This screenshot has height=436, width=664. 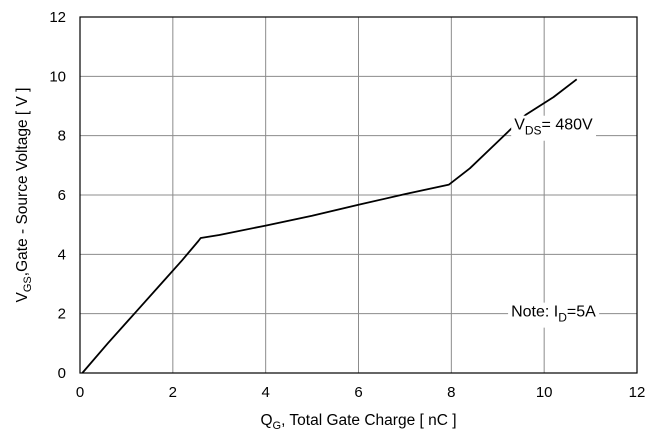 I want to click on x-tick-label: 8, so click(x=451, y=392).